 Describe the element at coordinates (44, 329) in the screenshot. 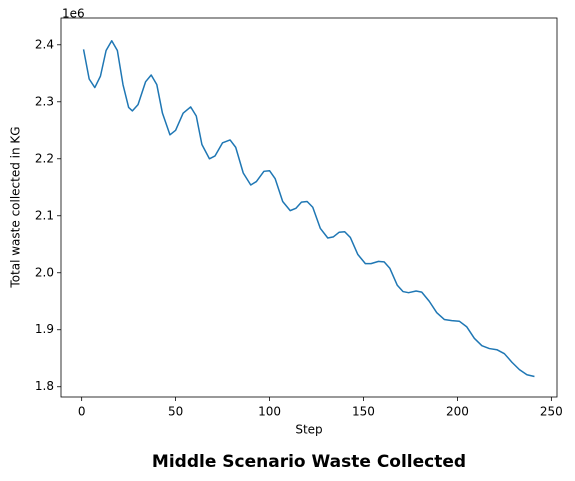

I see `y-tick-label: 1.9` at that location.